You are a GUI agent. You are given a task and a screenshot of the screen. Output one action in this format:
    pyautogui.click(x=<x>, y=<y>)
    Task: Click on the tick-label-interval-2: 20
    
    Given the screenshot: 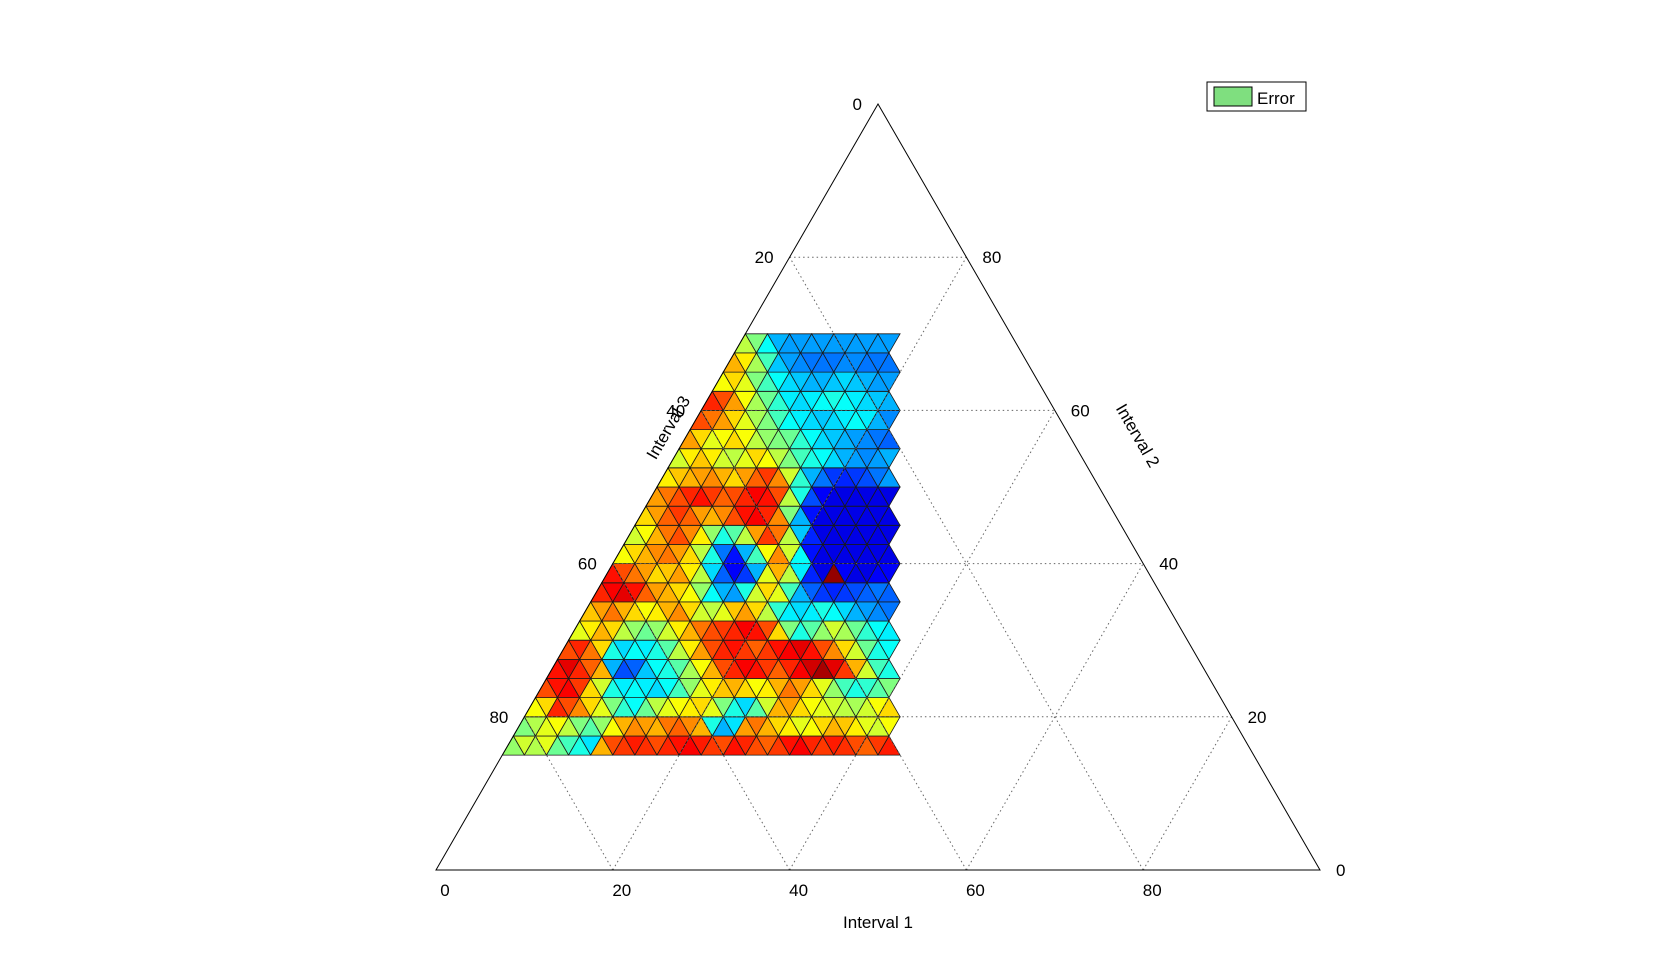 What is the action you would take?
    pyautogui.click(x=1257, y=717)
    